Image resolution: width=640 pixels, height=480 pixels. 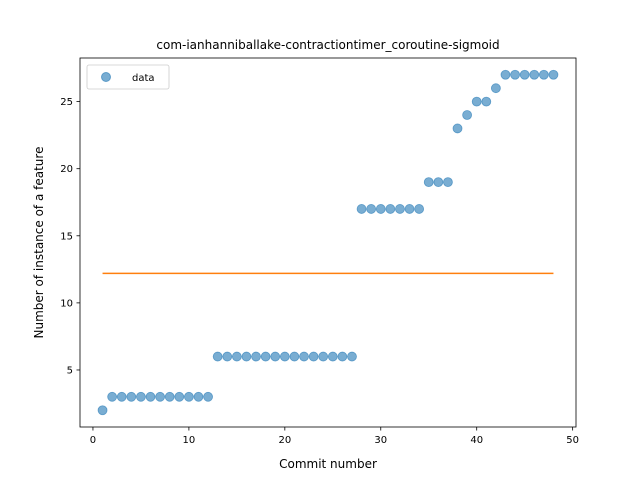 I want to click on legend: data, so click(x=128, y=77).